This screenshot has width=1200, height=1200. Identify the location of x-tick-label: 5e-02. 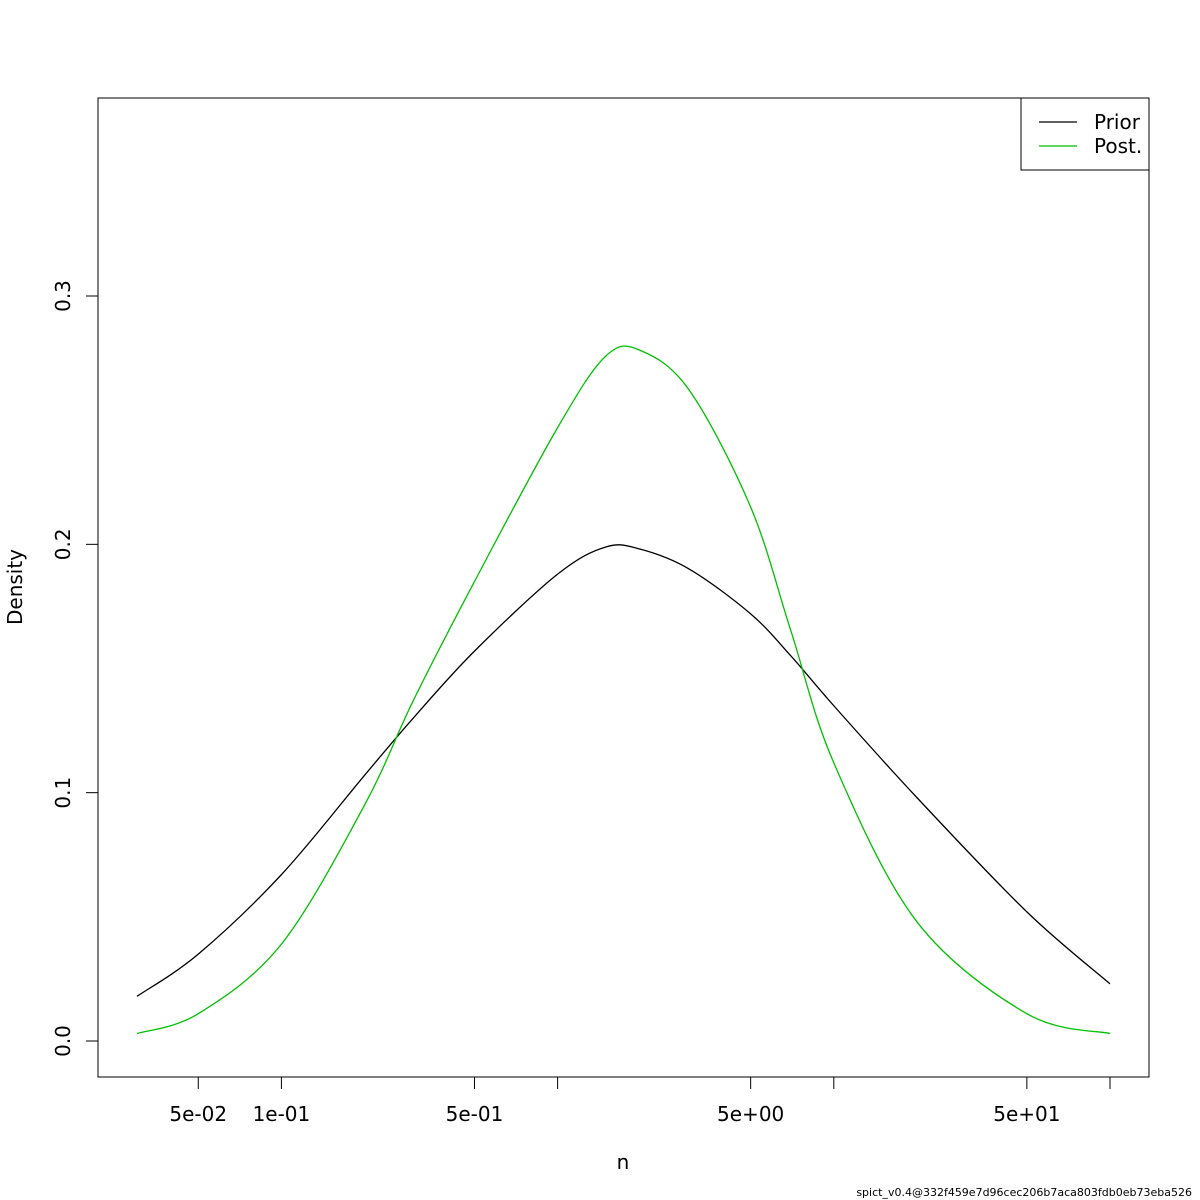
(198, 1114).